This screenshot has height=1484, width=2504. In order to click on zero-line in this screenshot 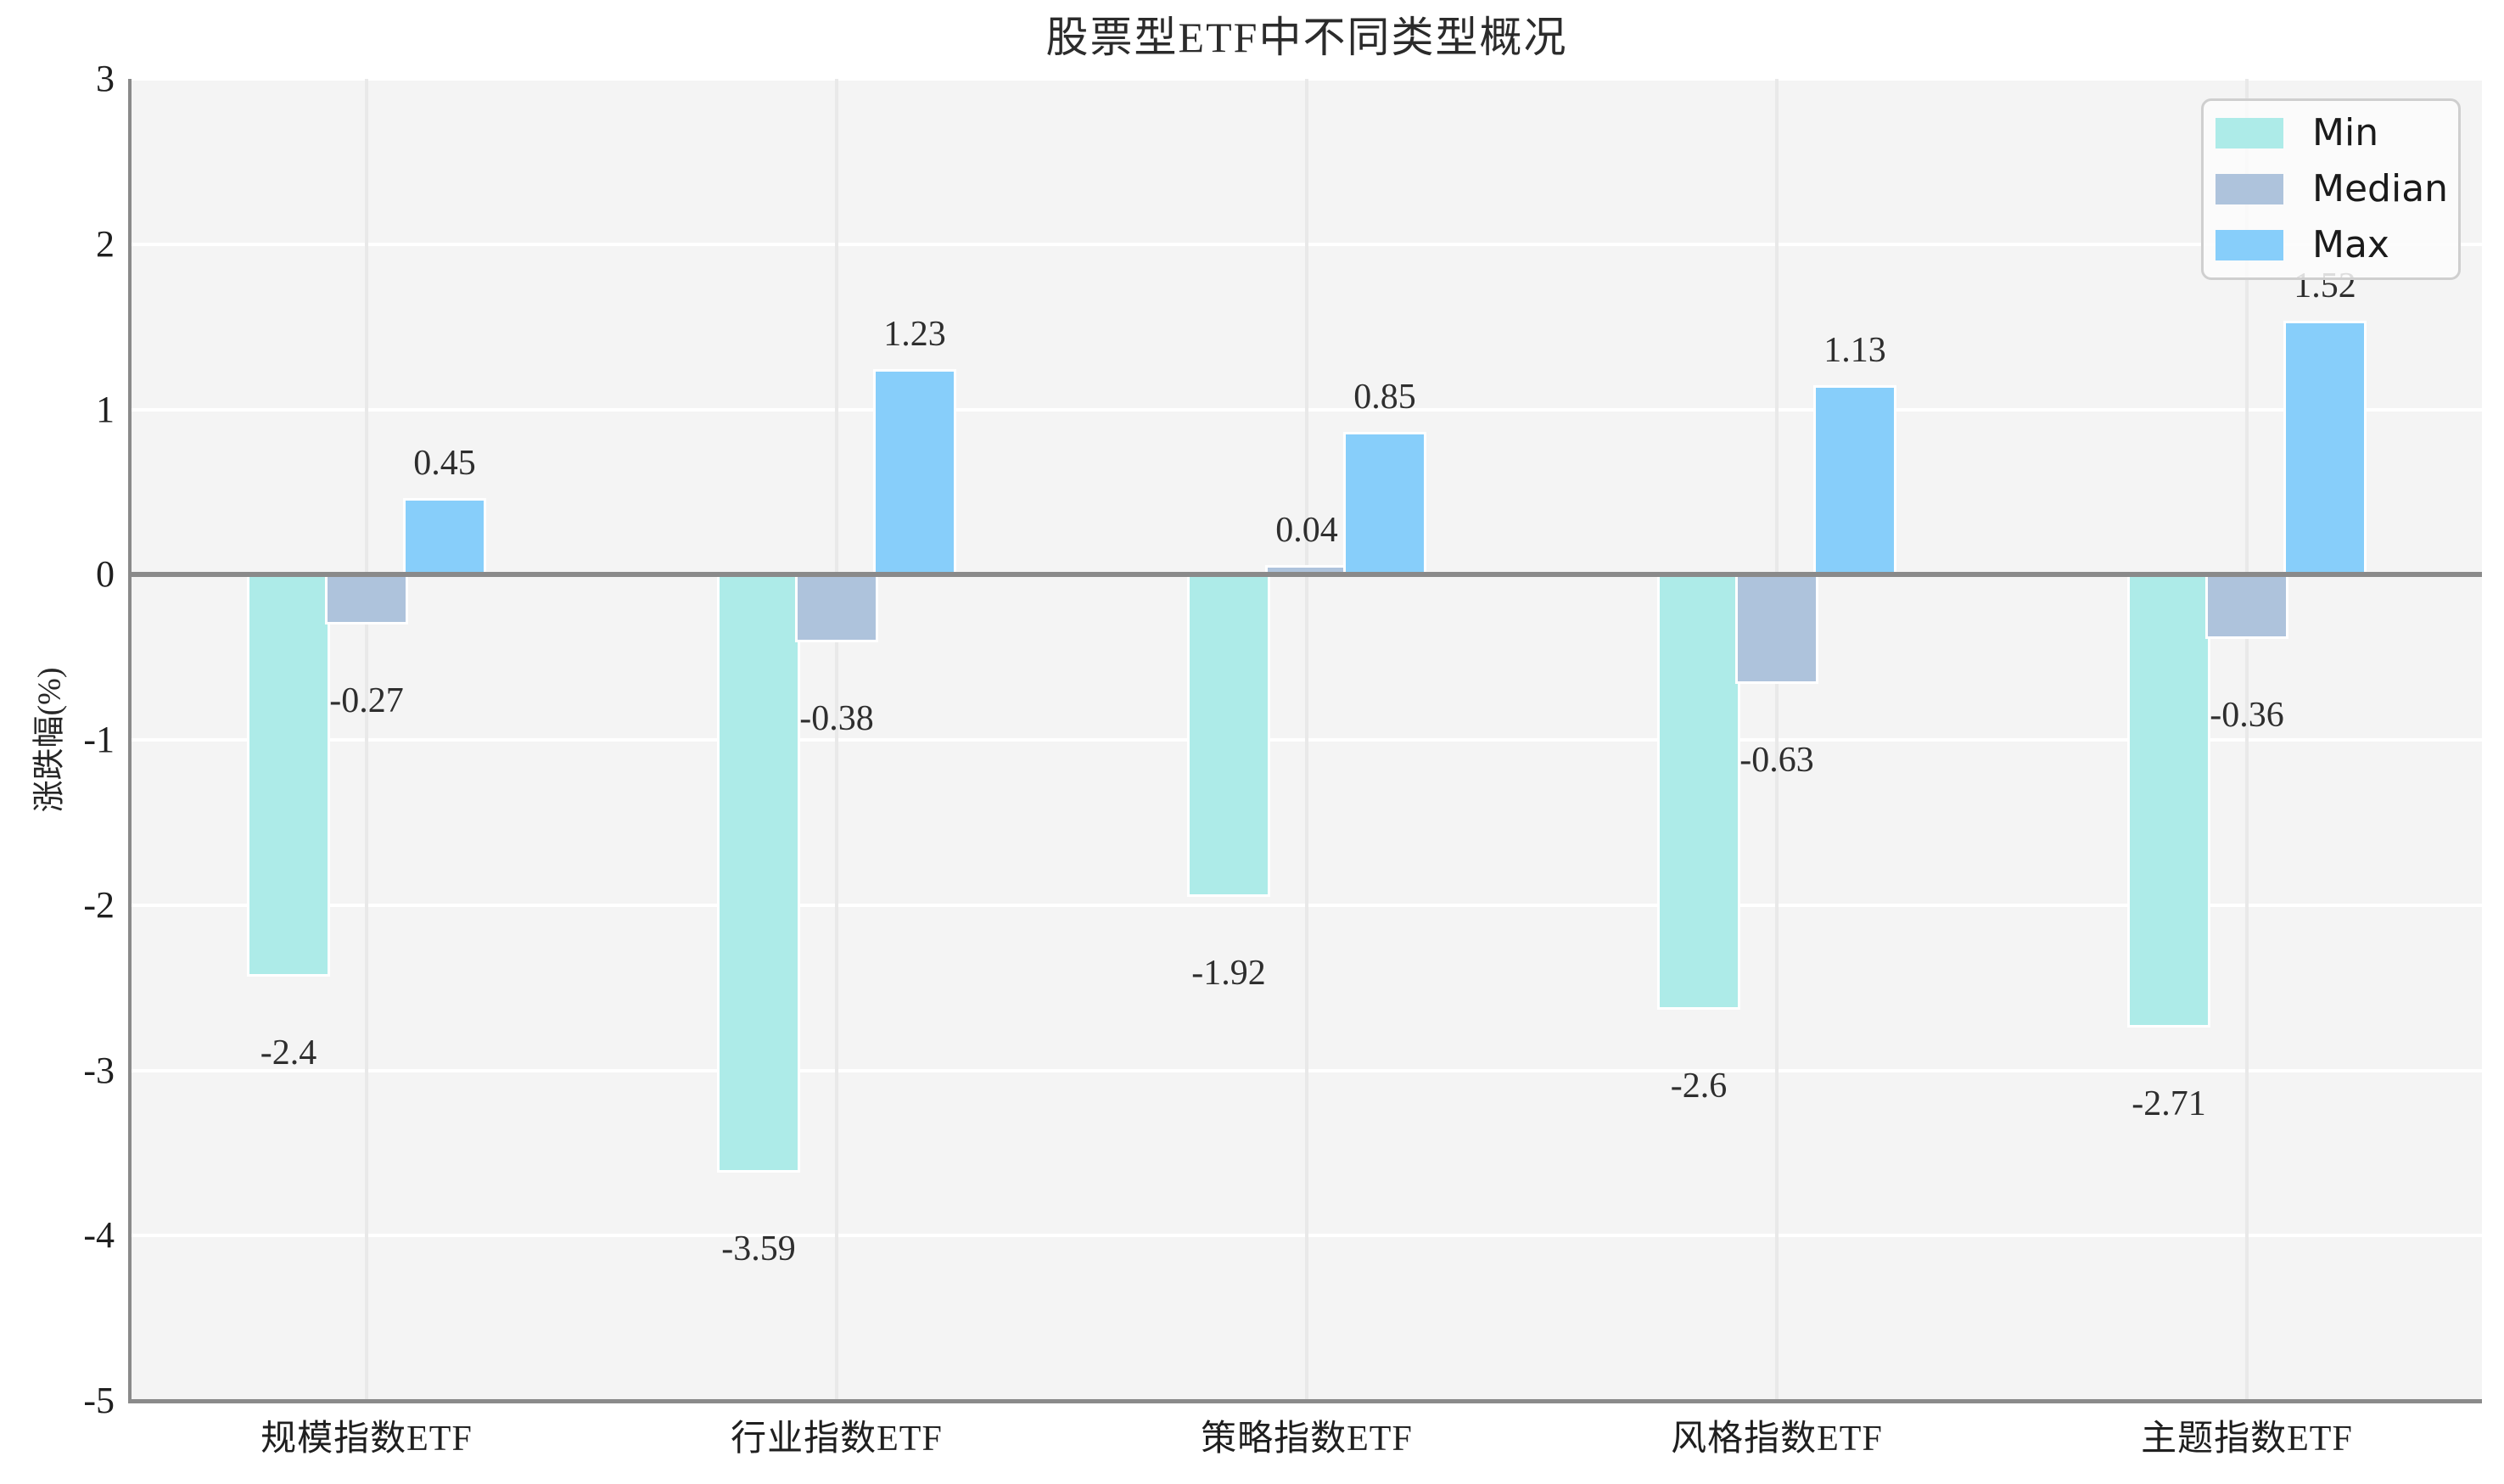, I will do `click(1307, 575)`.